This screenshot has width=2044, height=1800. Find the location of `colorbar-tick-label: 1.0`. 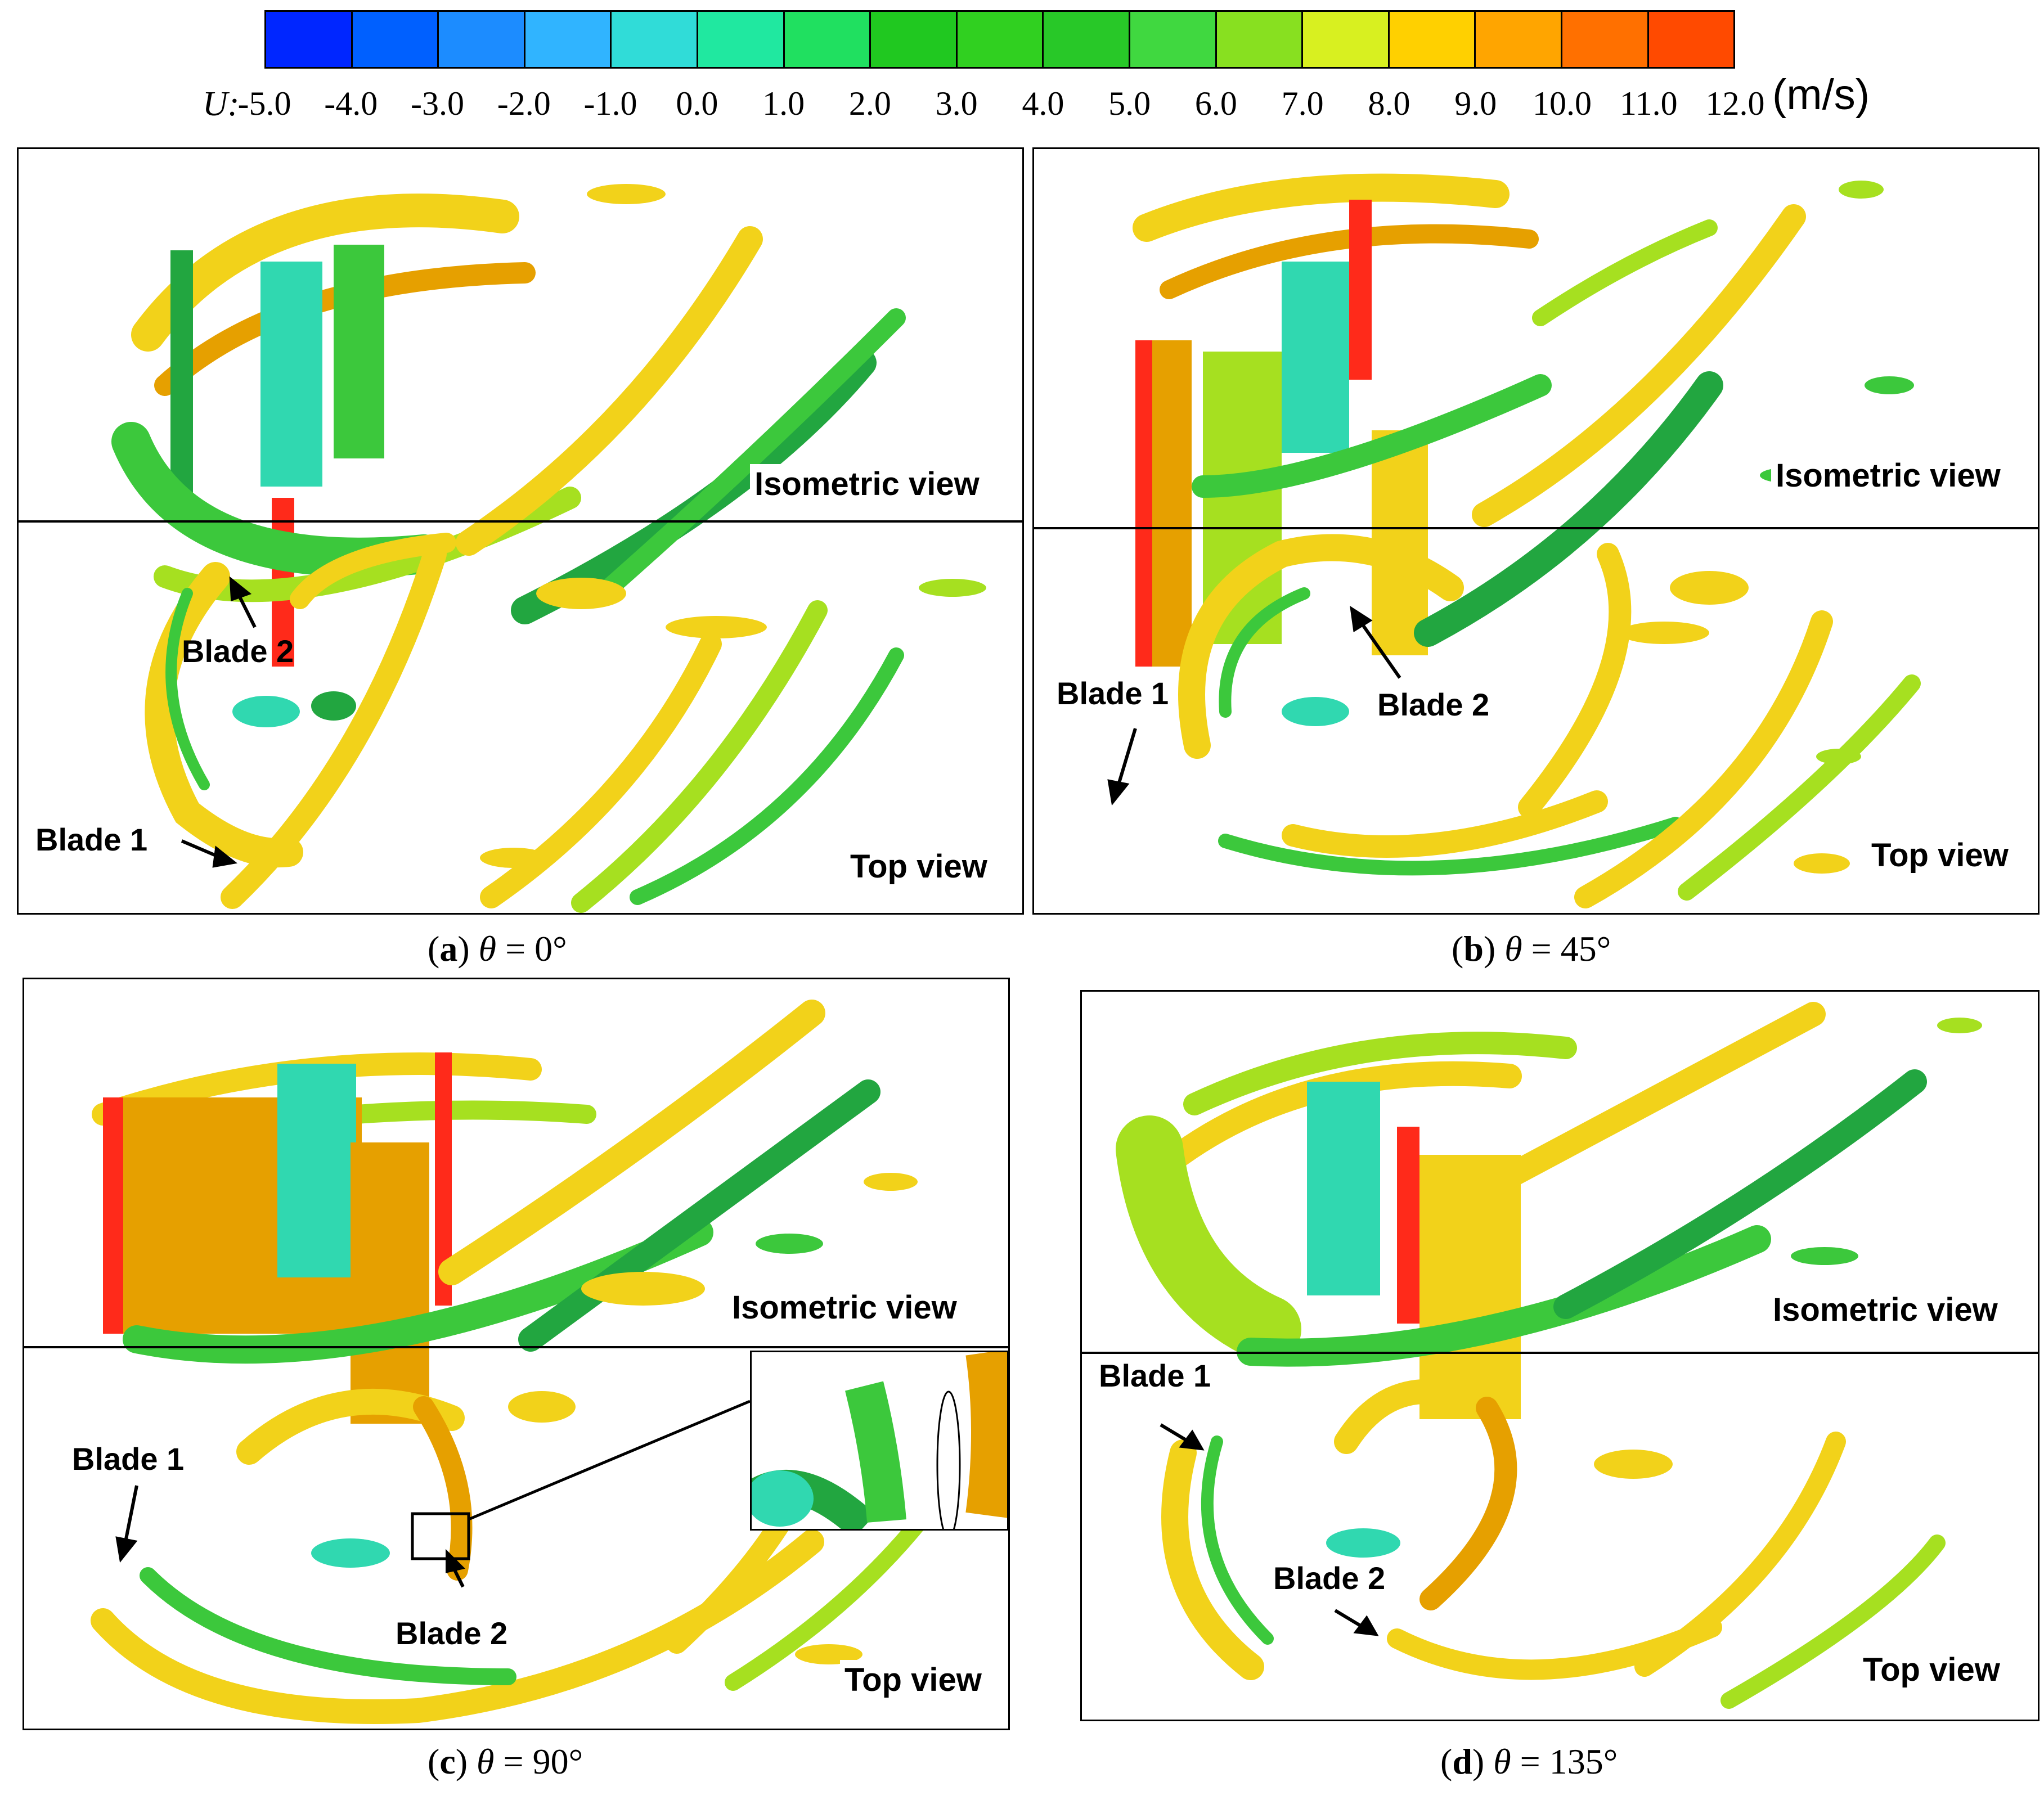

colorbar-tick-label: 1.0 is located at coordinates (783, 103).